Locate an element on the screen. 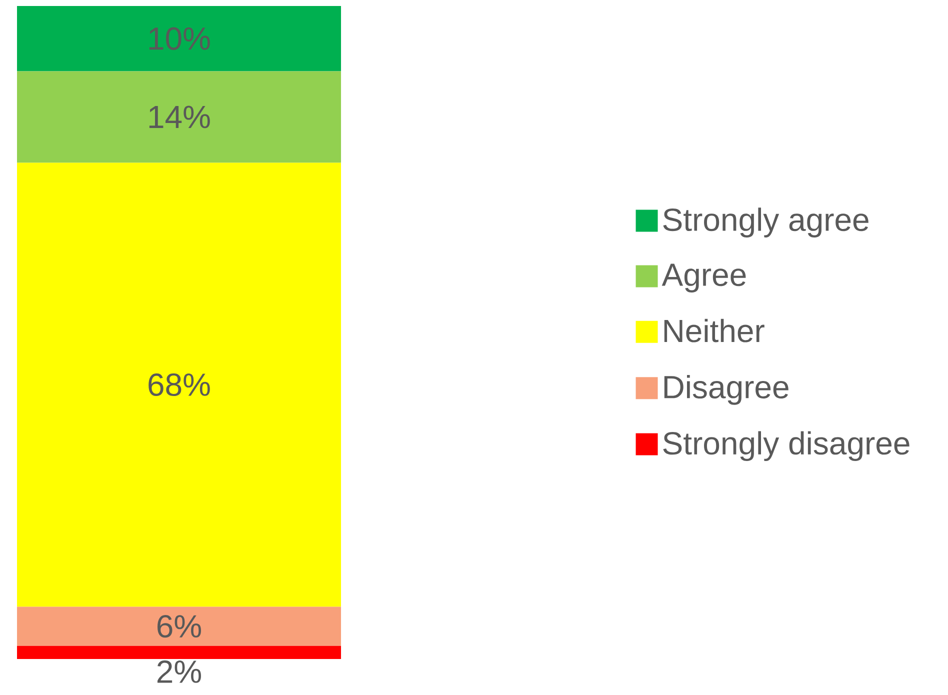 This screenshot has width=948, height=695. legend-label: Agree is located at coordinates (704, 278).